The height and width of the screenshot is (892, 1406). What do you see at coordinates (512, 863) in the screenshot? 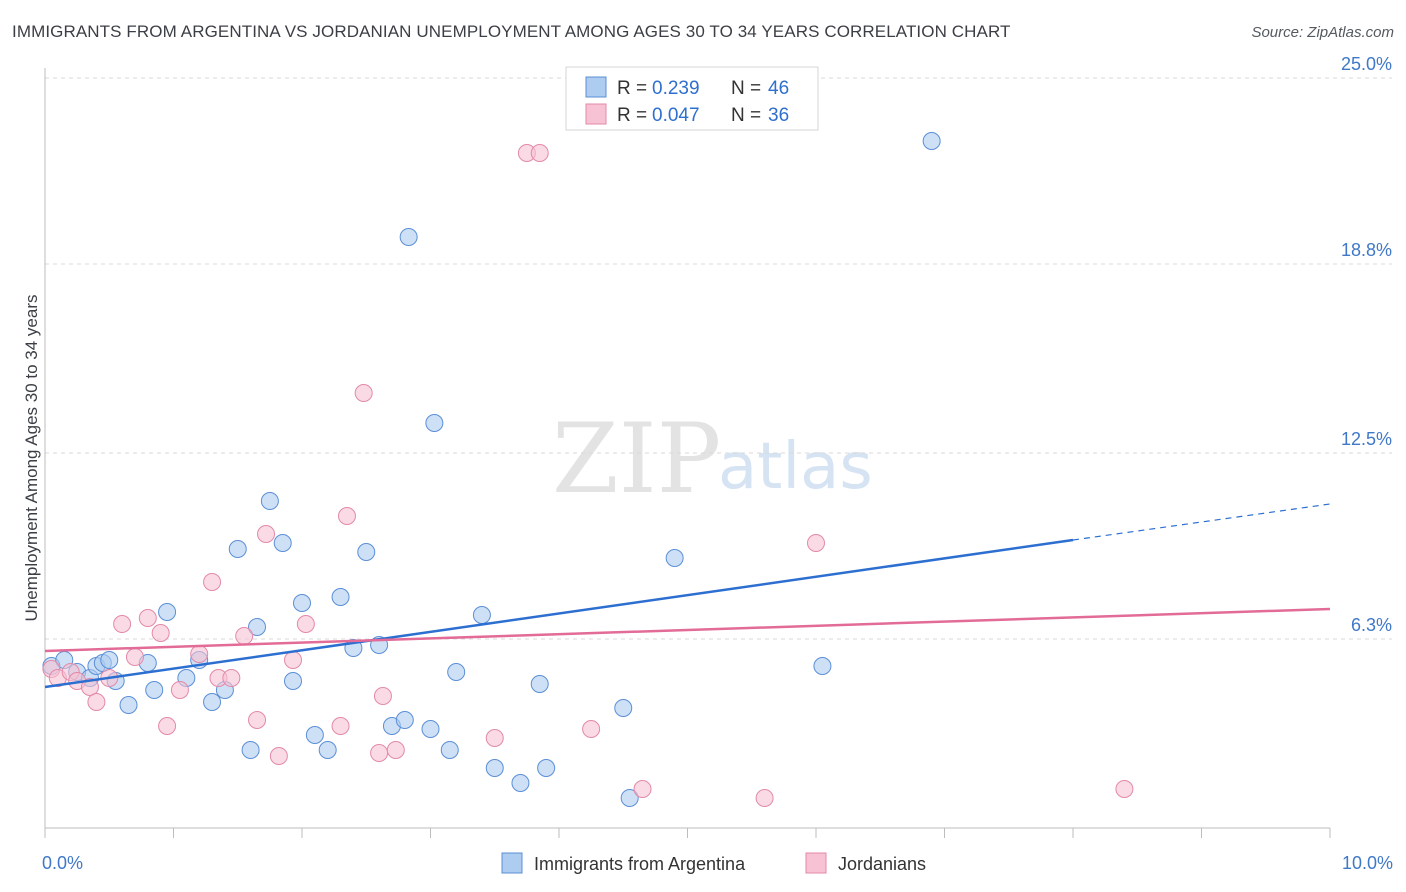
I see `bottom-legend-swatch-blue` at bounding box center [512, 863].